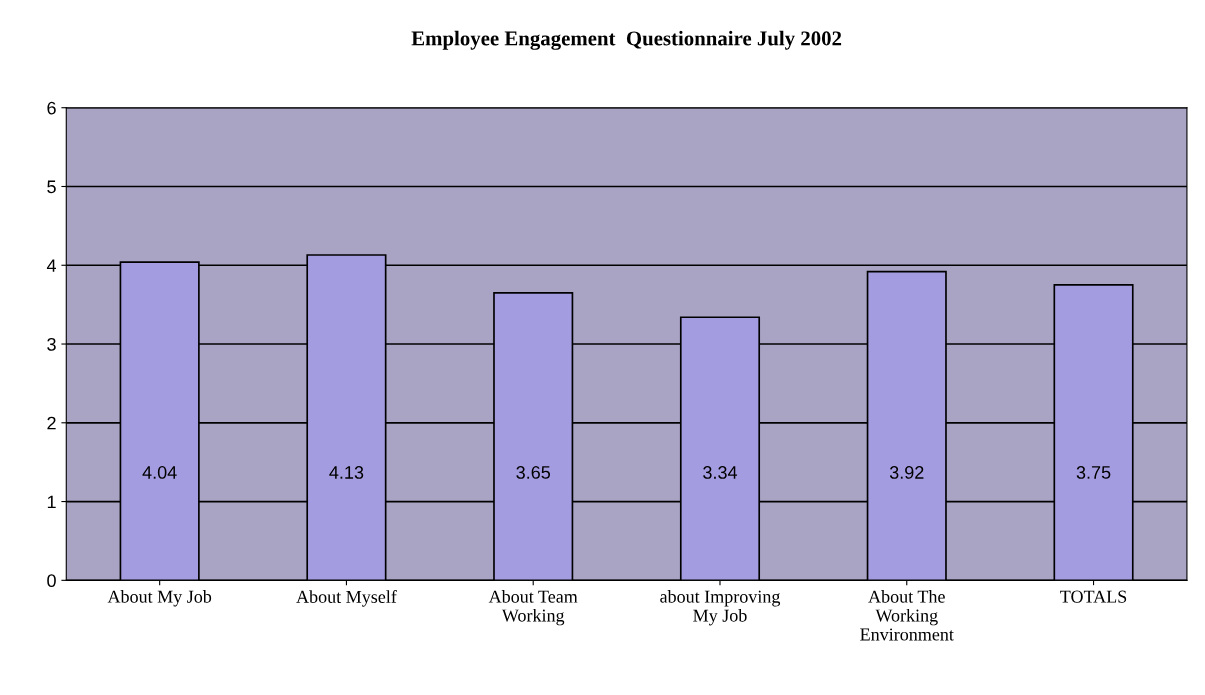 The image size is (1205, 695). What do you see at coordinates (533, 472) in the screenshot?
I see `data-label: 3.65` at bounding box center [533, 472].